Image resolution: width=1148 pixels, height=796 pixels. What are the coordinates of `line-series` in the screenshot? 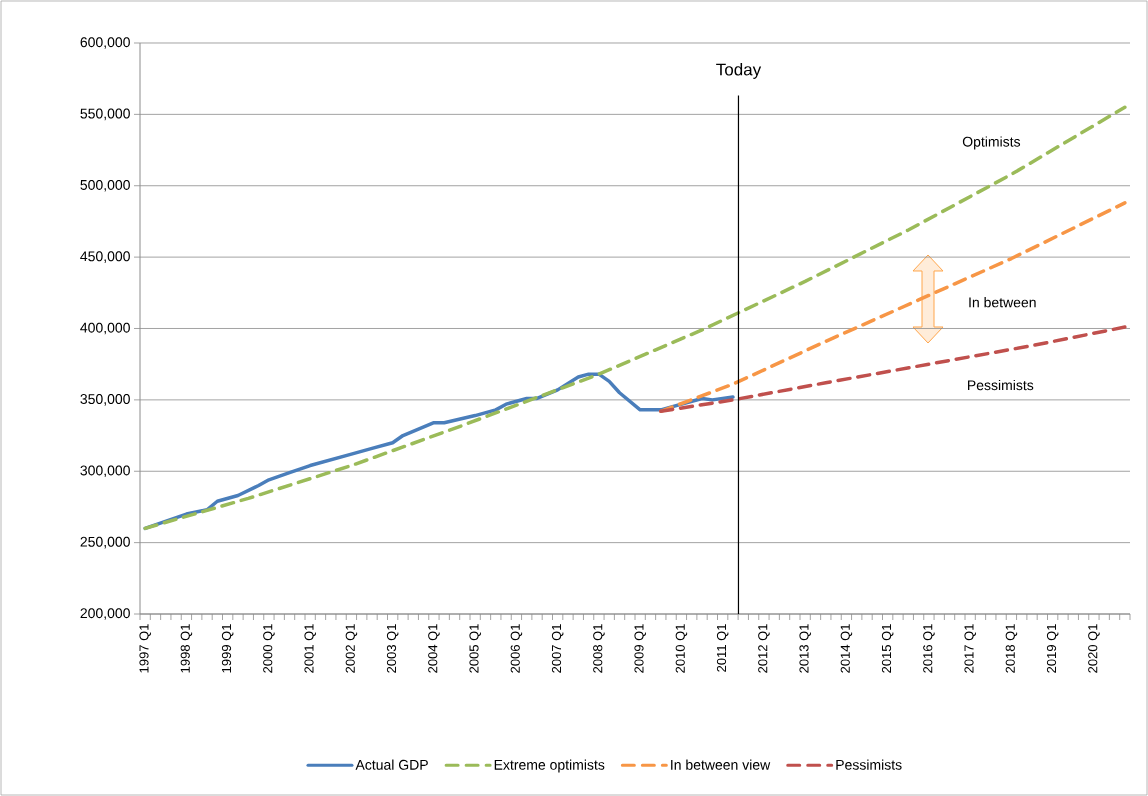 It's located at (893, 369).